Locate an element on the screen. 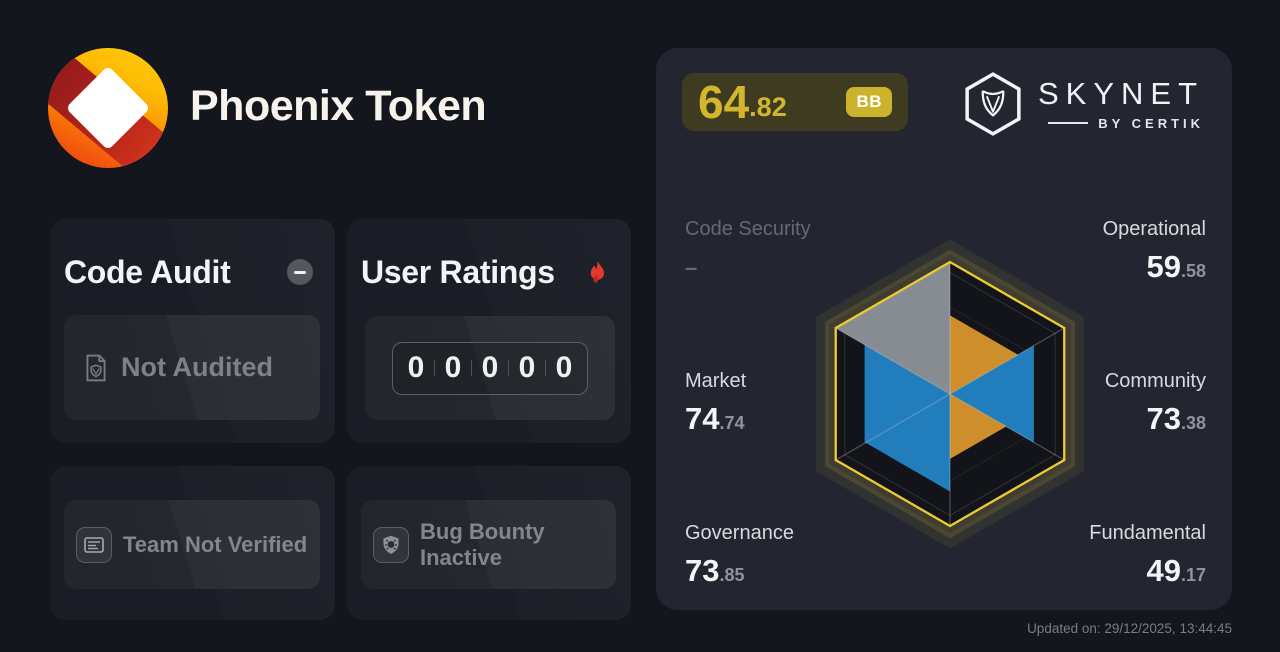 This screenshot has width=1280, height=652. code-audit-title: Code Audit is located at coordinates (147, 271).